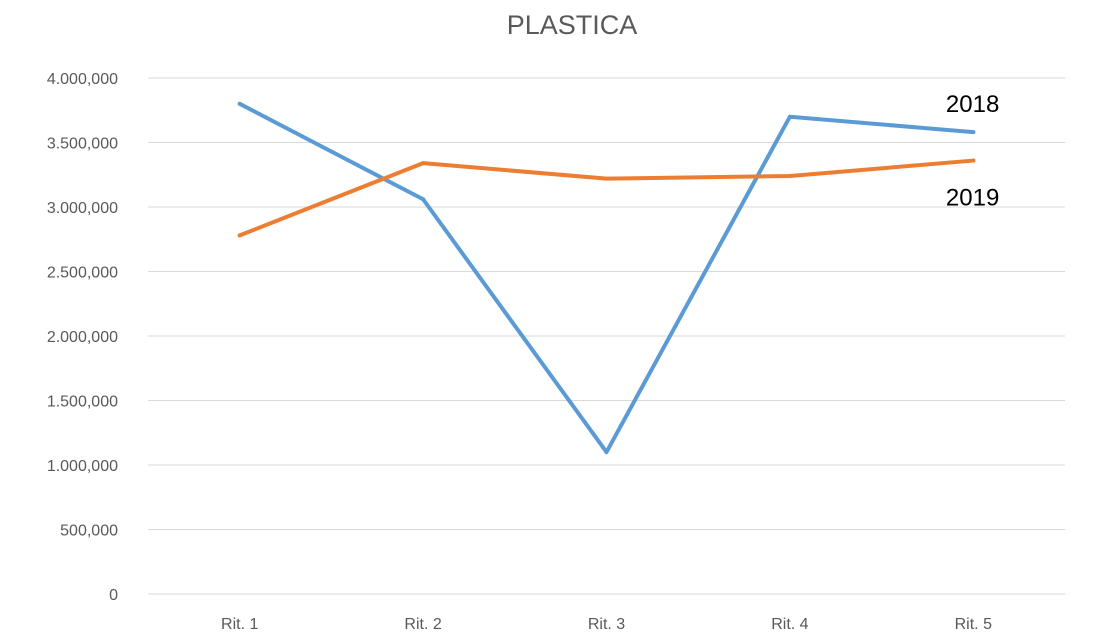 This screenshot has width=1118, height=635. What do you see at coordinates (82, 466) in the screenshot?
I see `y-tick-label: 1.000,000` at bounding box center [82, 466].